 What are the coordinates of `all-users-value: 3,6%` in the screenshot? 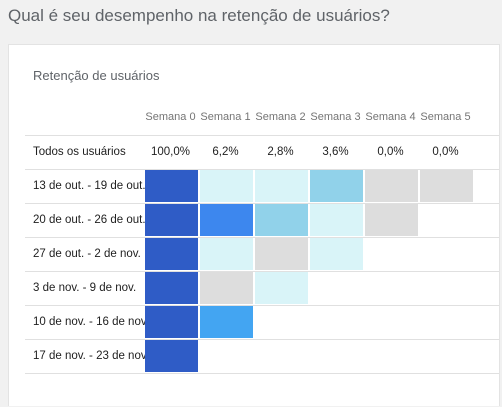 It's located at (335, 152).